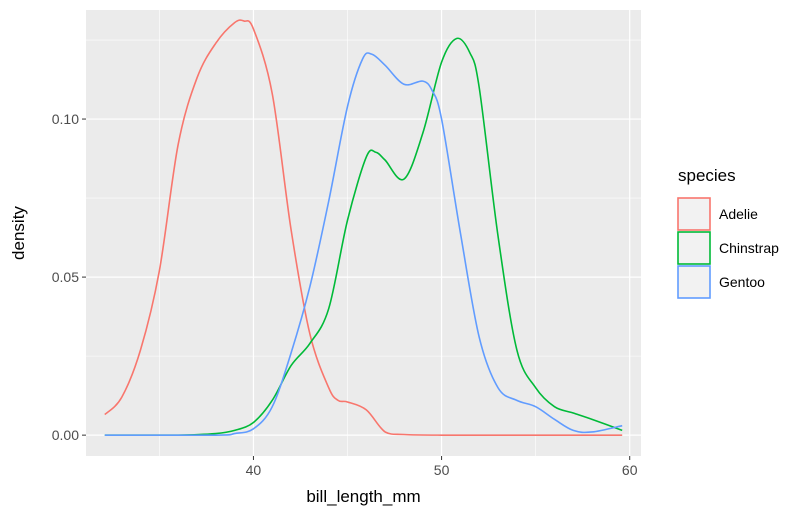 The height and width of the screenshot is (512, 804). I want to click on legend-items: Adelie Chinstrap Gentoo, so click(728, 248).